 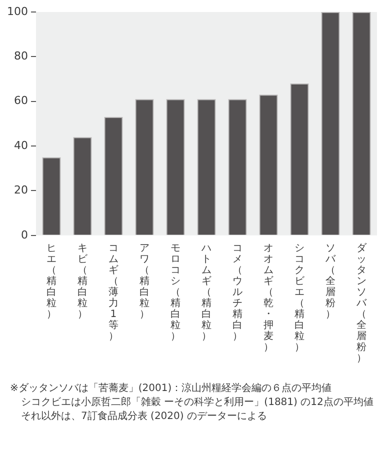 I want to click on x-tick-label: キビ（精白粒）, so click(x=82, y=281).